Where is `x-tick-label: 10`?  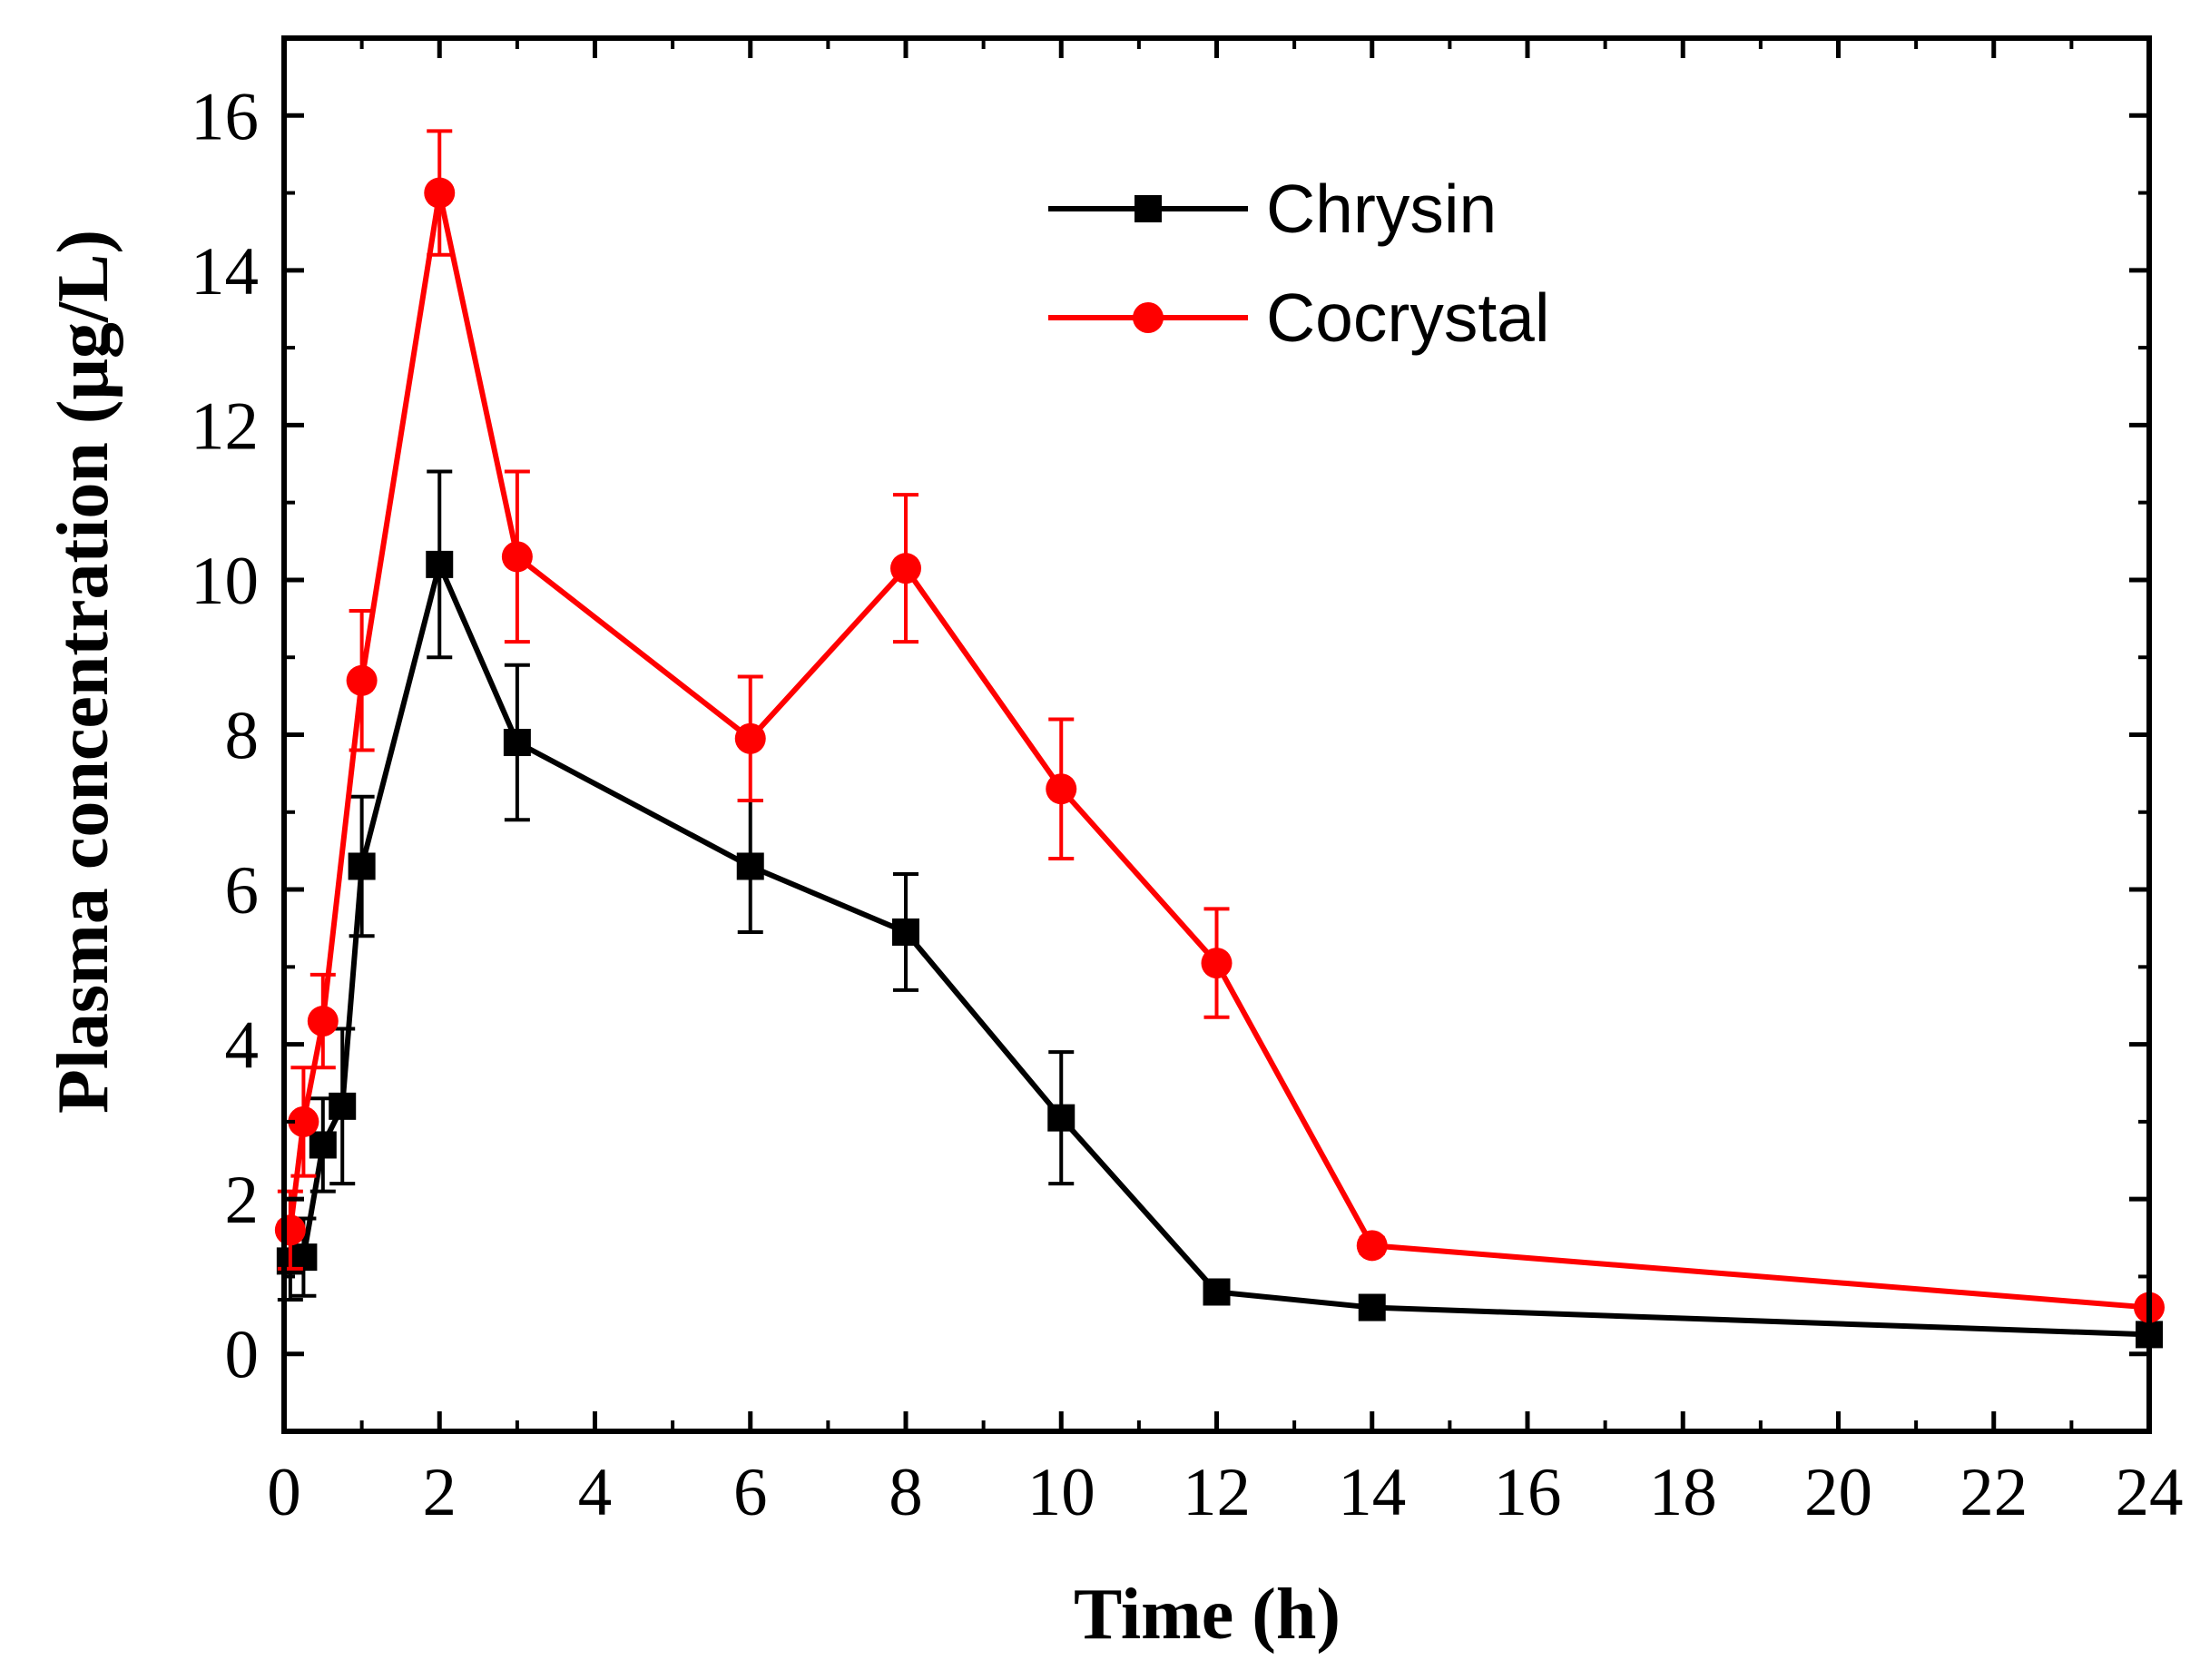 x-tick-label: 10 is located at coordinates (1061, 1492).